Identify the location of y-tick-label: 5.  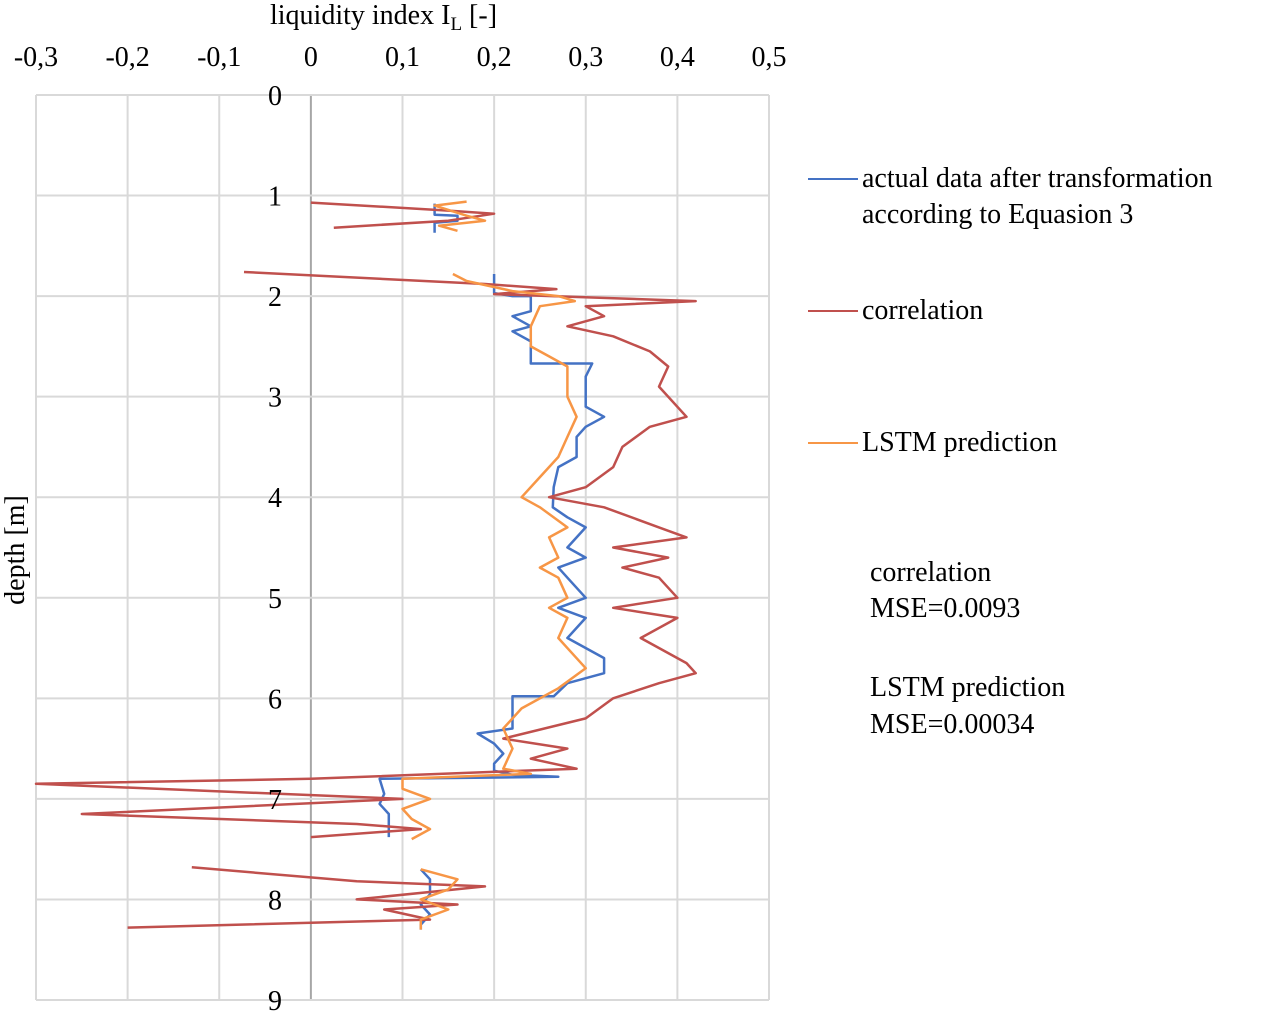
(275, 599).